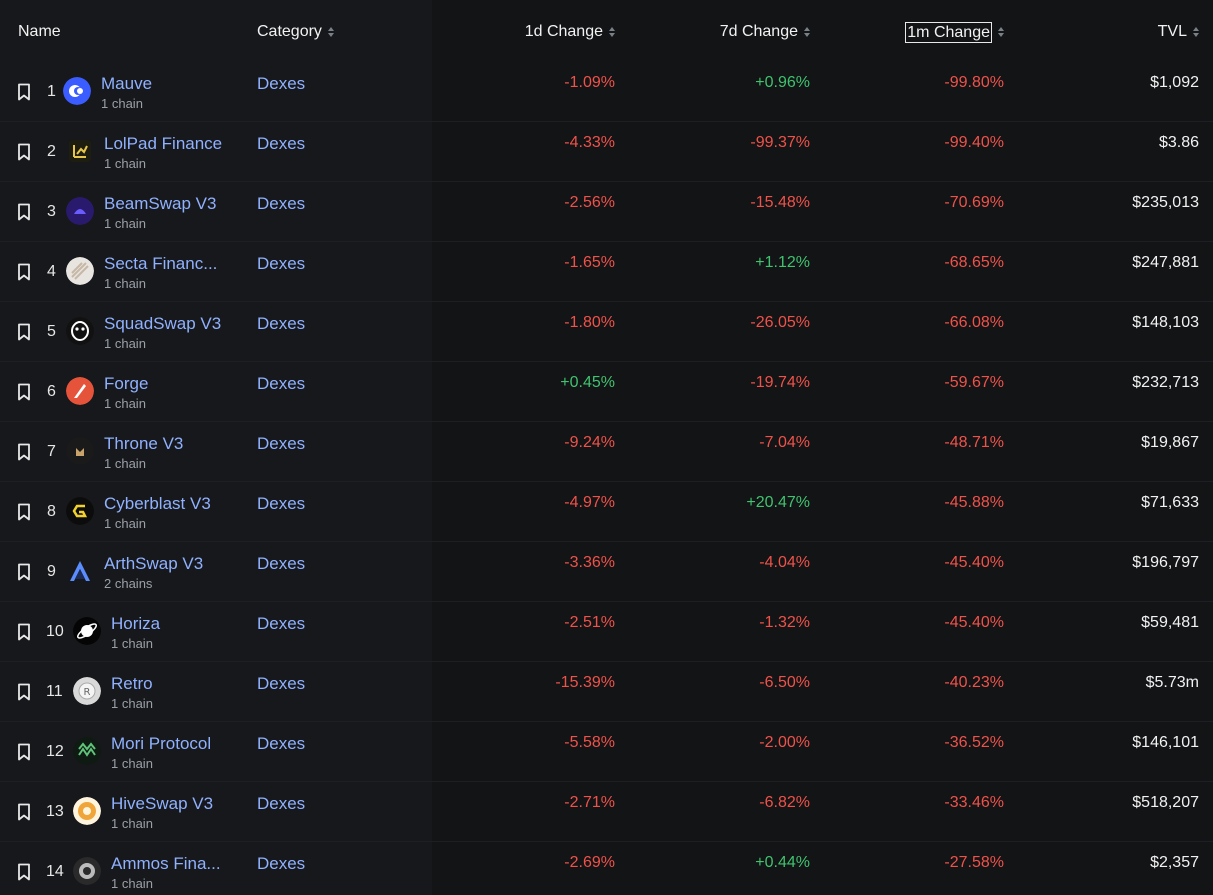  Describe the element at coordinates (80, 211) in the screenshot. I see `beamswap-logo-icon` at that location.